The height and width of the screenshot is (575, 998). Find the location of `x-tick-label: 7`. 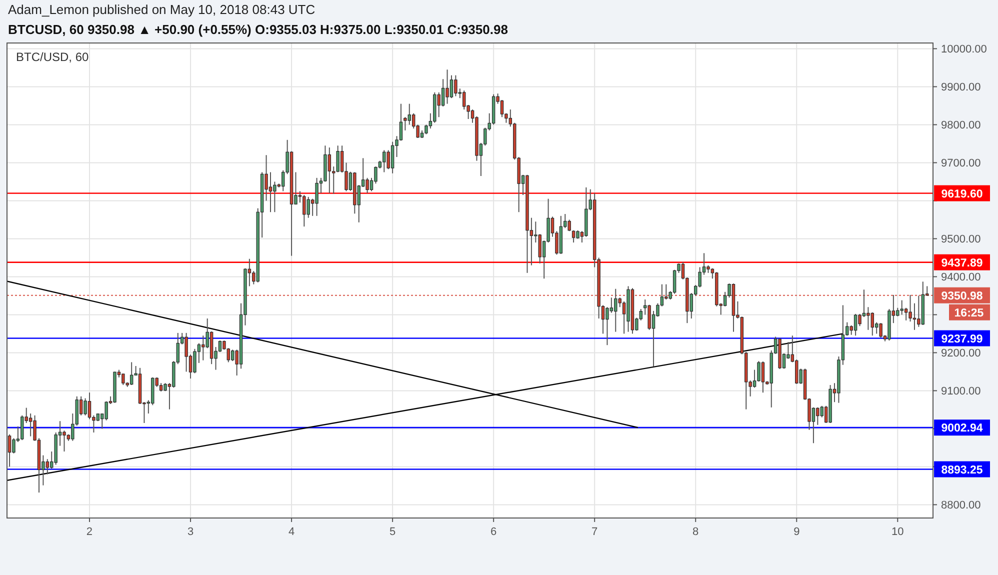

x-tick-label: 7 is located at coordinates (595, 532).